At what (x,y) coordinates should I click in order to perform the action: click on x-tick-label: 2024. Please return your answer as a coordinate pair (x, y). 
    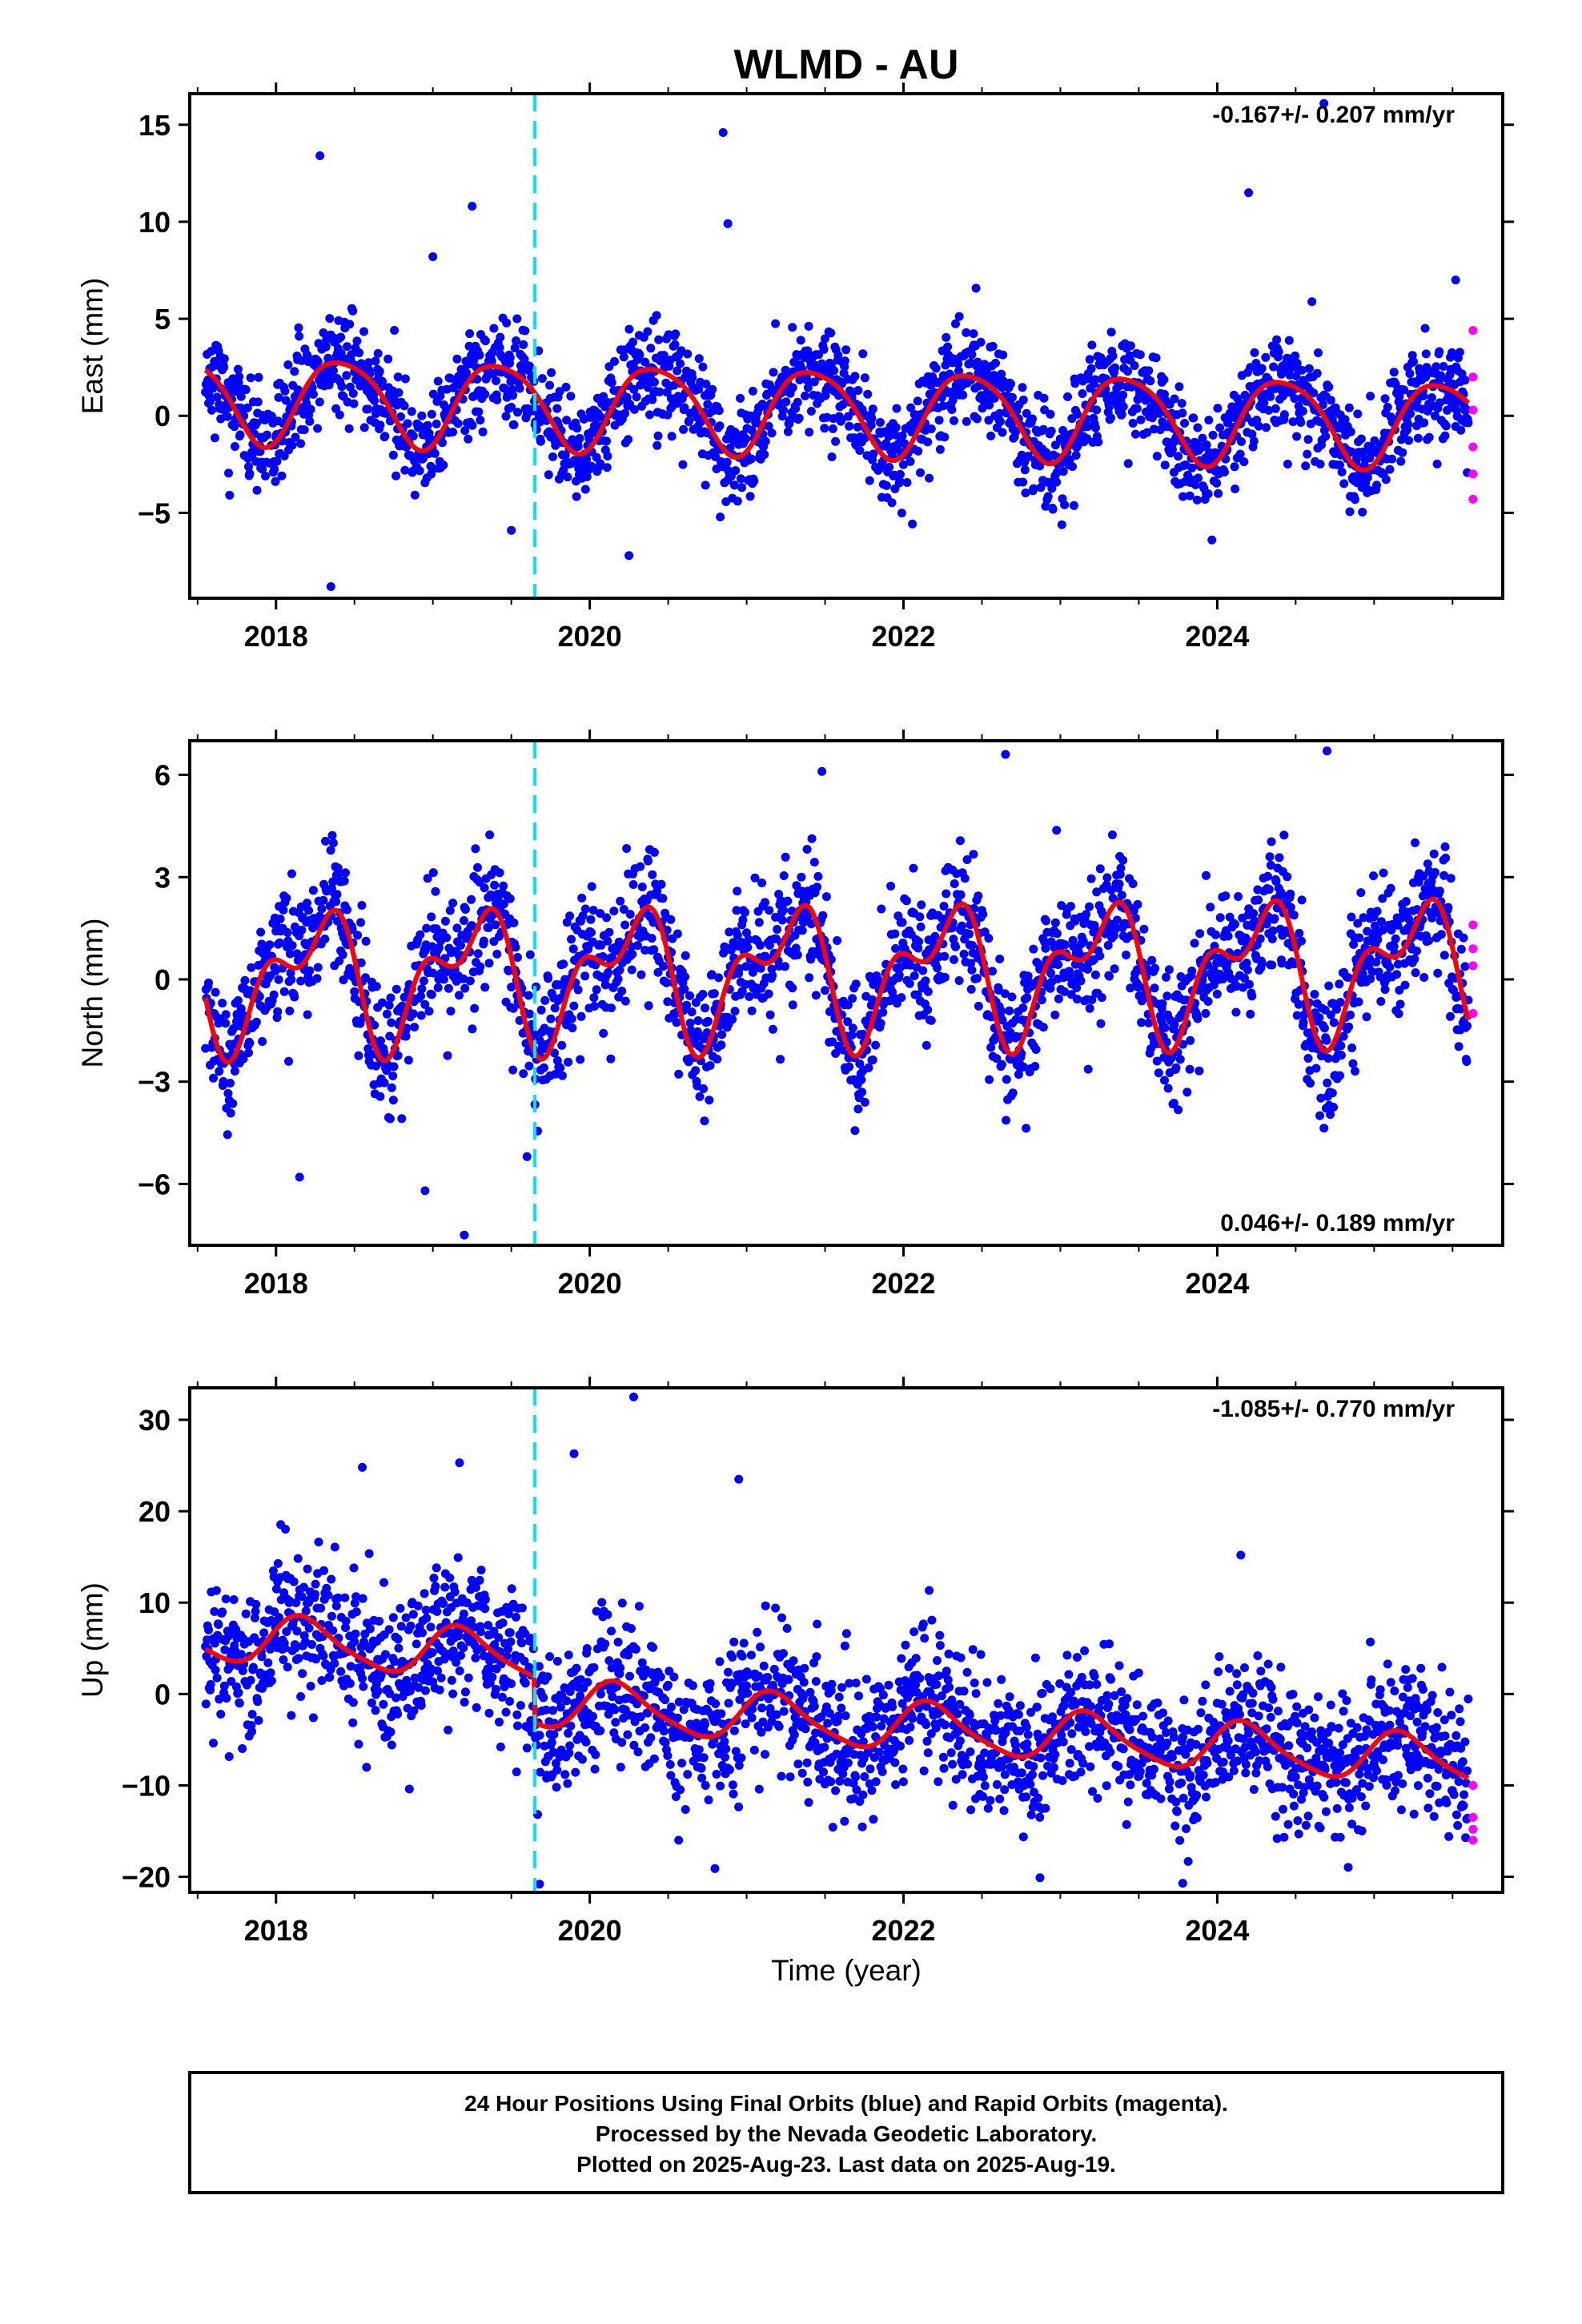
    Looking at the image, I should click on (1217, 1283).